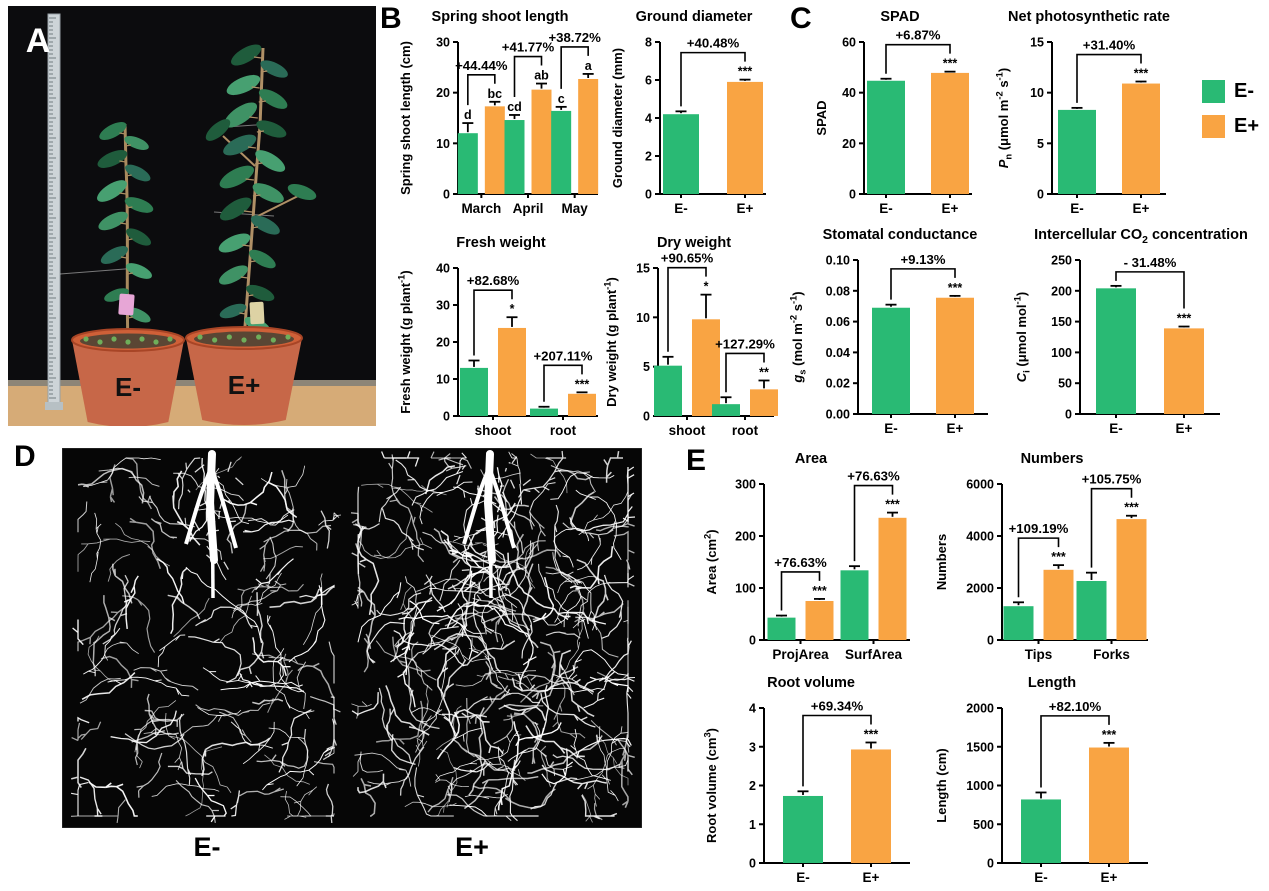  I want to click on pot-label: E+, so click(244, 385).